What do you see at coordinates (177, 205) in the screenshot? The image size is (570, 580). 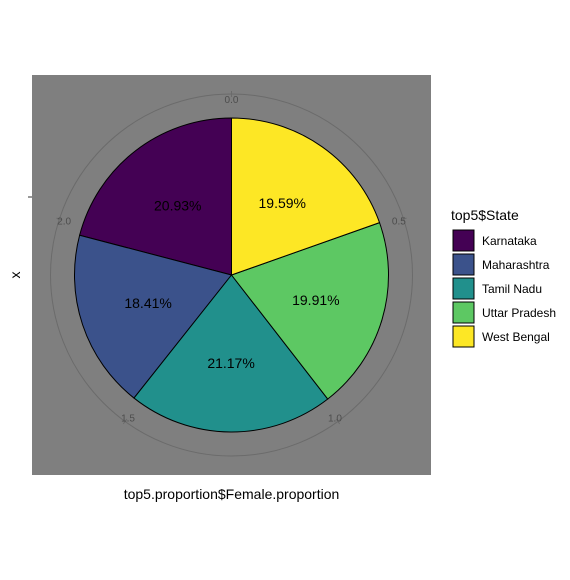 I see `percent-label-karnataka: 20.93%` at bounding box center [177, 205].